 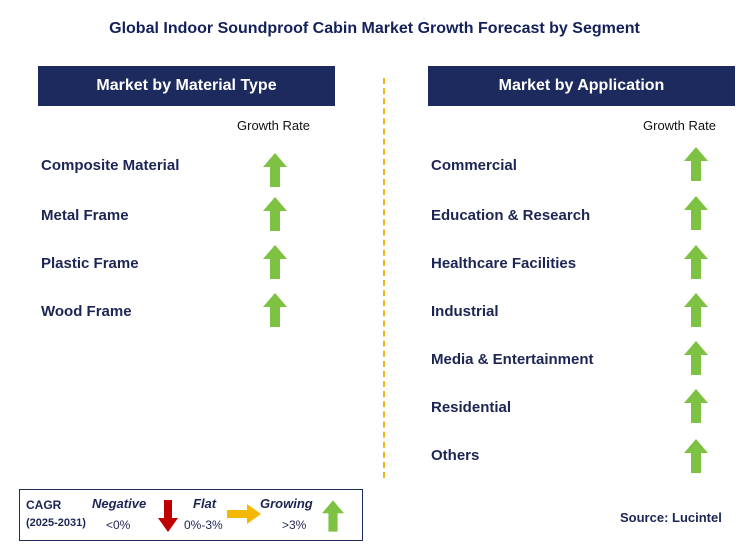 I want to click on legend-period-label: (2025-2031), so click(x=56, y=523).